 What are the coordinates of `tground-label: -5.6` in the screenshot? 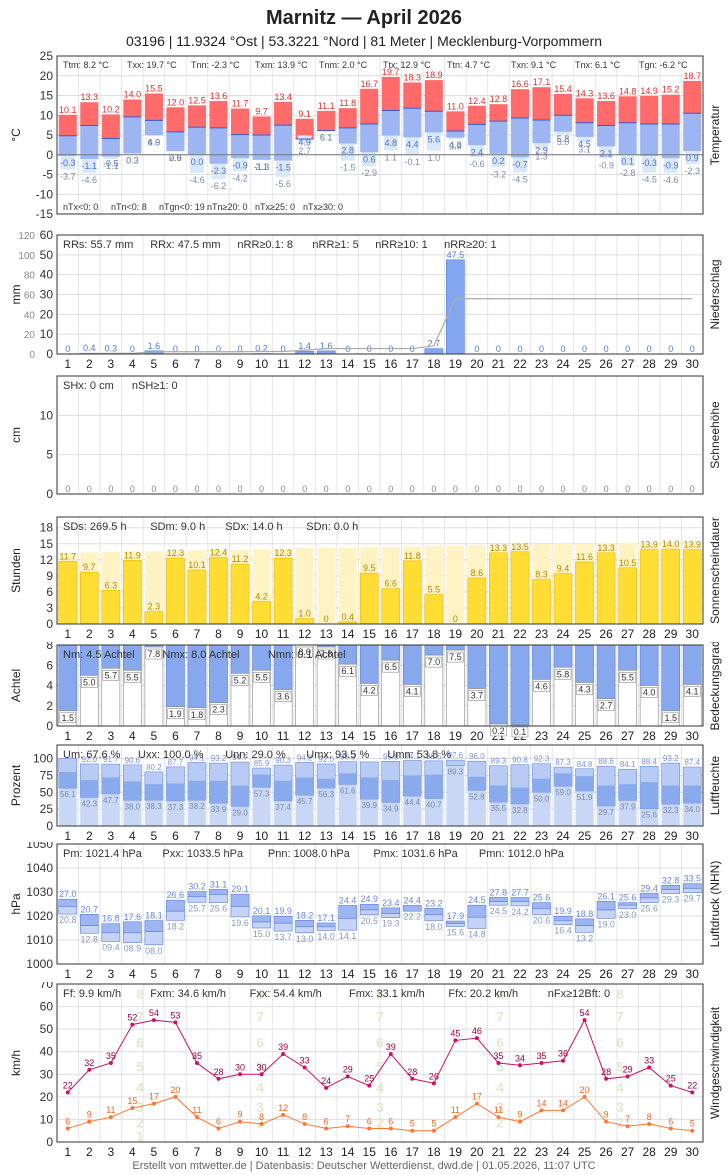 It's located at (283, 184).